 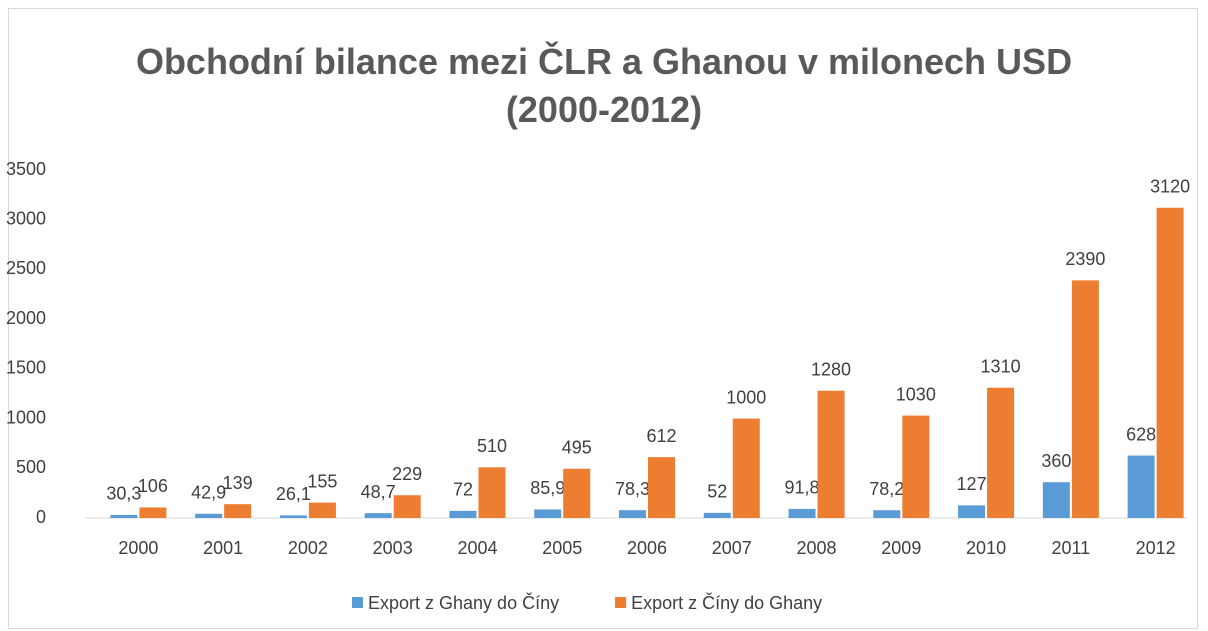 I want to click on y-tick-label: 1000, so click(x=26, y=417).